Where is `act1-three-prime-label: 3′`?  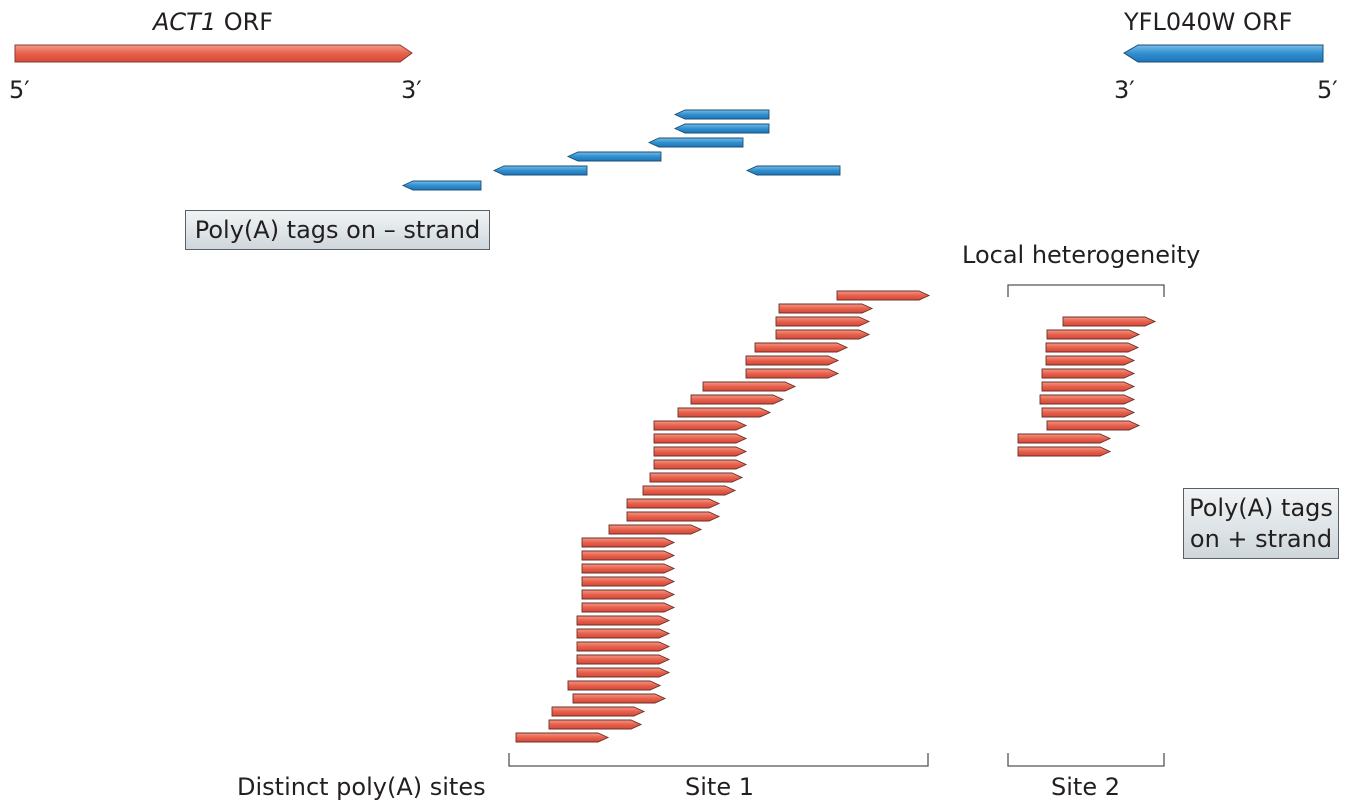 act1-three-prime-label: 3′ is located at coordinates (411, 90).